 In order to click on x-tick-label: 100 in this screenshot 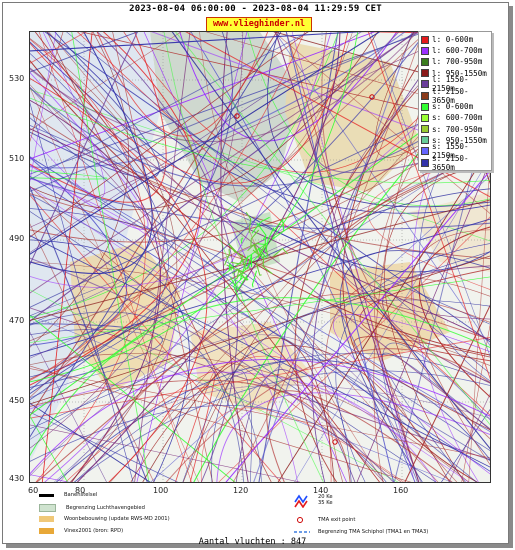, I will do `click(161, 490)`.